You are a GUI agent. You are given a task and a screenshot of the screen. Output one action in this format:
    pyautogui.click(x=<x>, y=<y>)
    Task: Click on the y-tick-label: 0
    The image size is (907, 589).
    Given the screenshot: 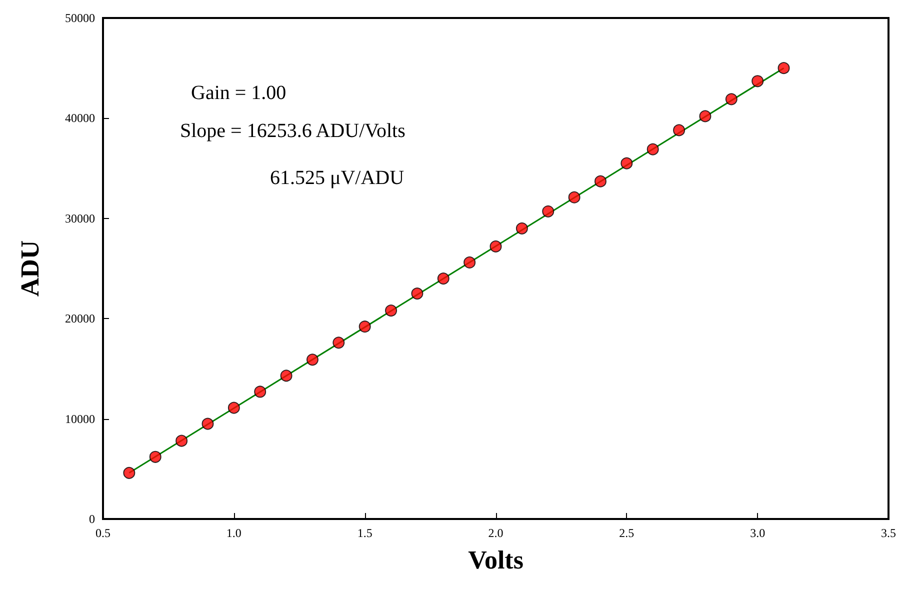 What is the action you would take?
    pyautogui.click(x=92, y=519)
    